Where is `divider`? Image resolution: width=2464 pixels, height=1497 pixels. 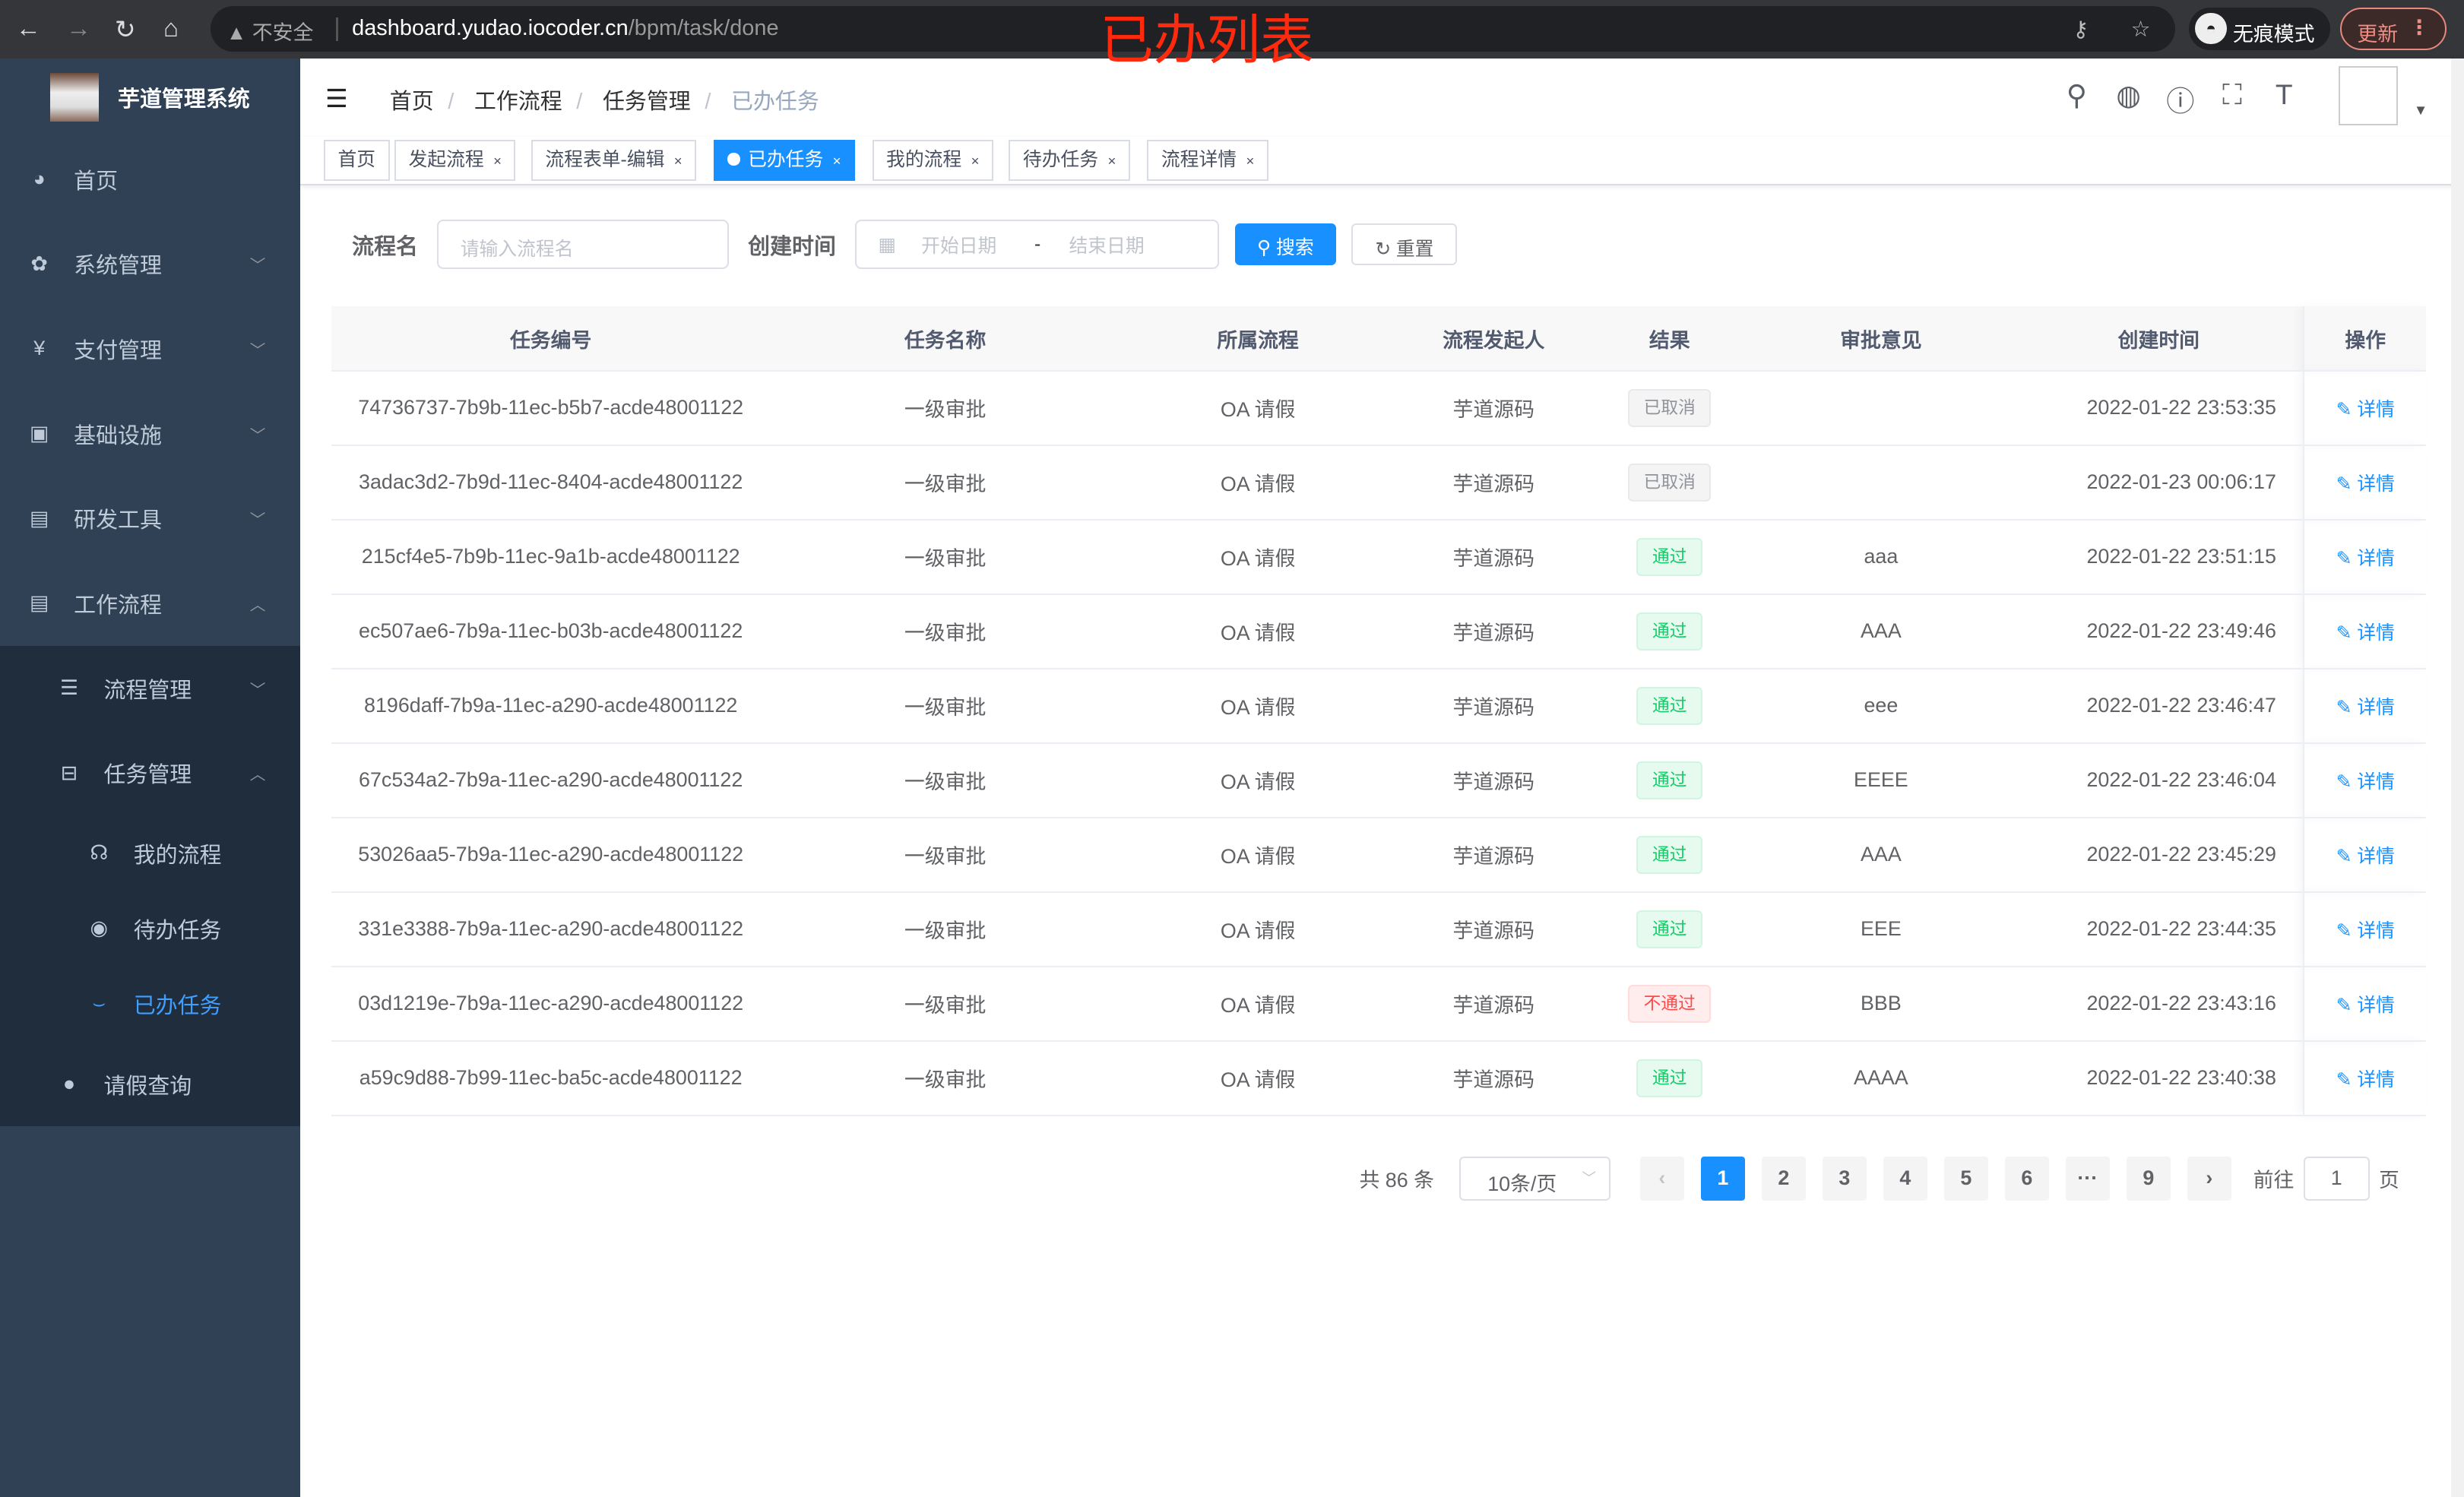 divider is located at coordinates (337, 29).